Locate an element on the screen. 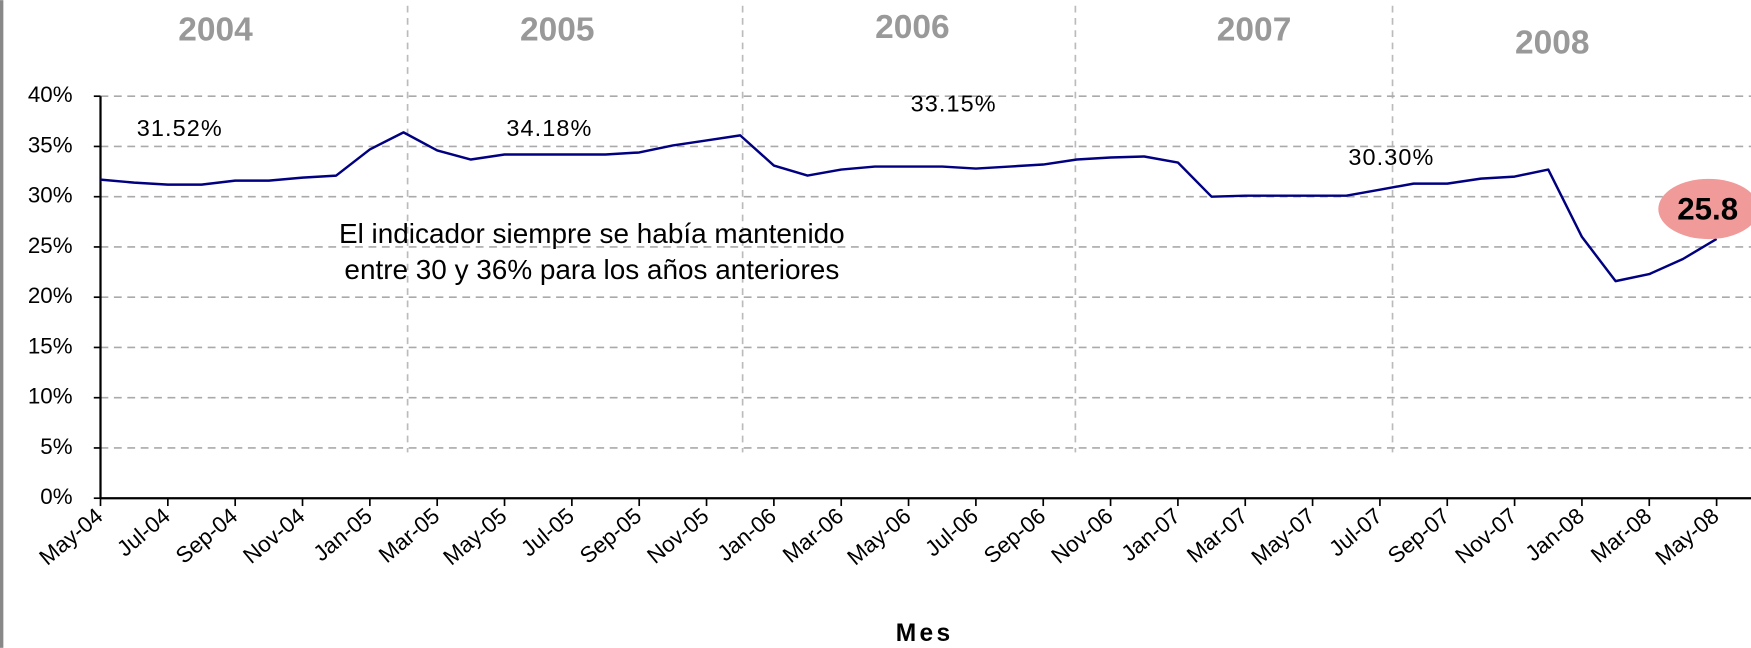 The width and height of the screenshot is (1751, 648). annotation: 33.15% is located at coordinates (954, 103).